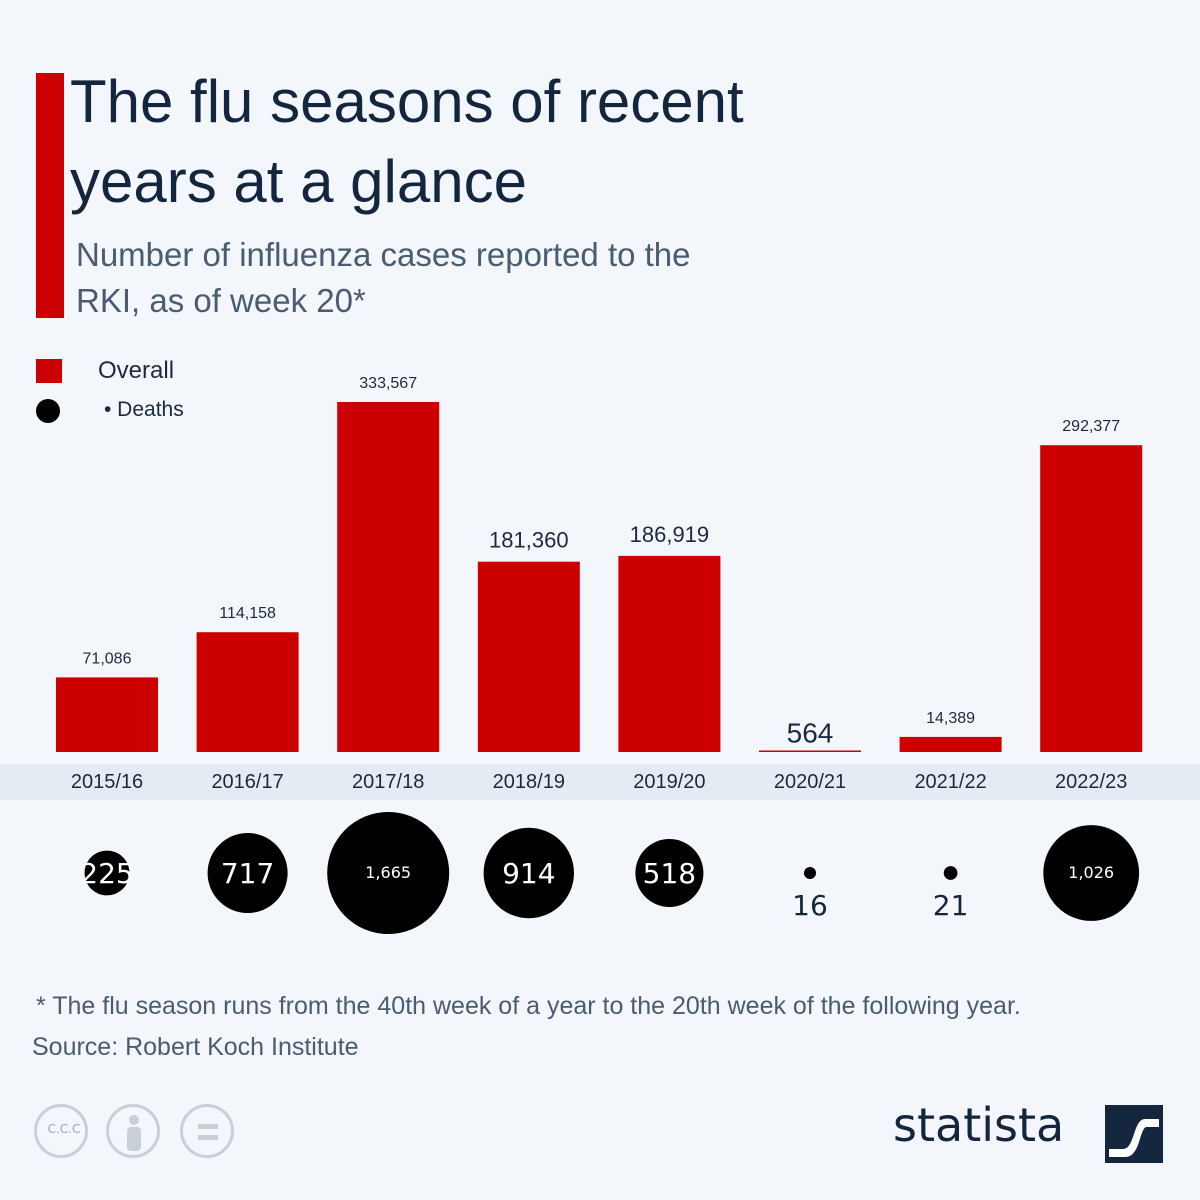 This screenshot has width=1200, height=1200. I want to click on x-tick-label: 2021/22, so click(950, 782).